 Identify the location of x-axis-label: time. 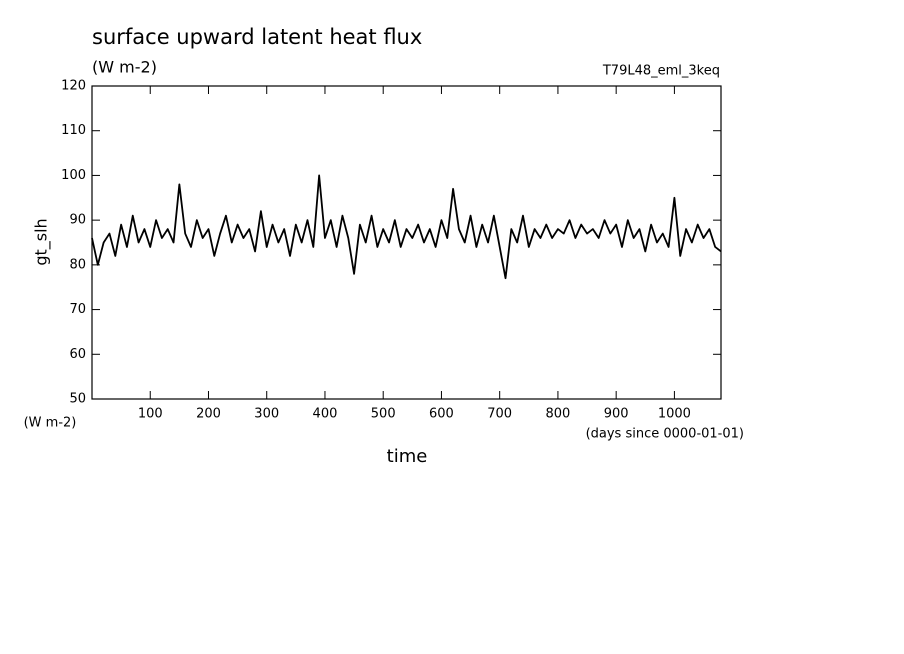
(407, 456).